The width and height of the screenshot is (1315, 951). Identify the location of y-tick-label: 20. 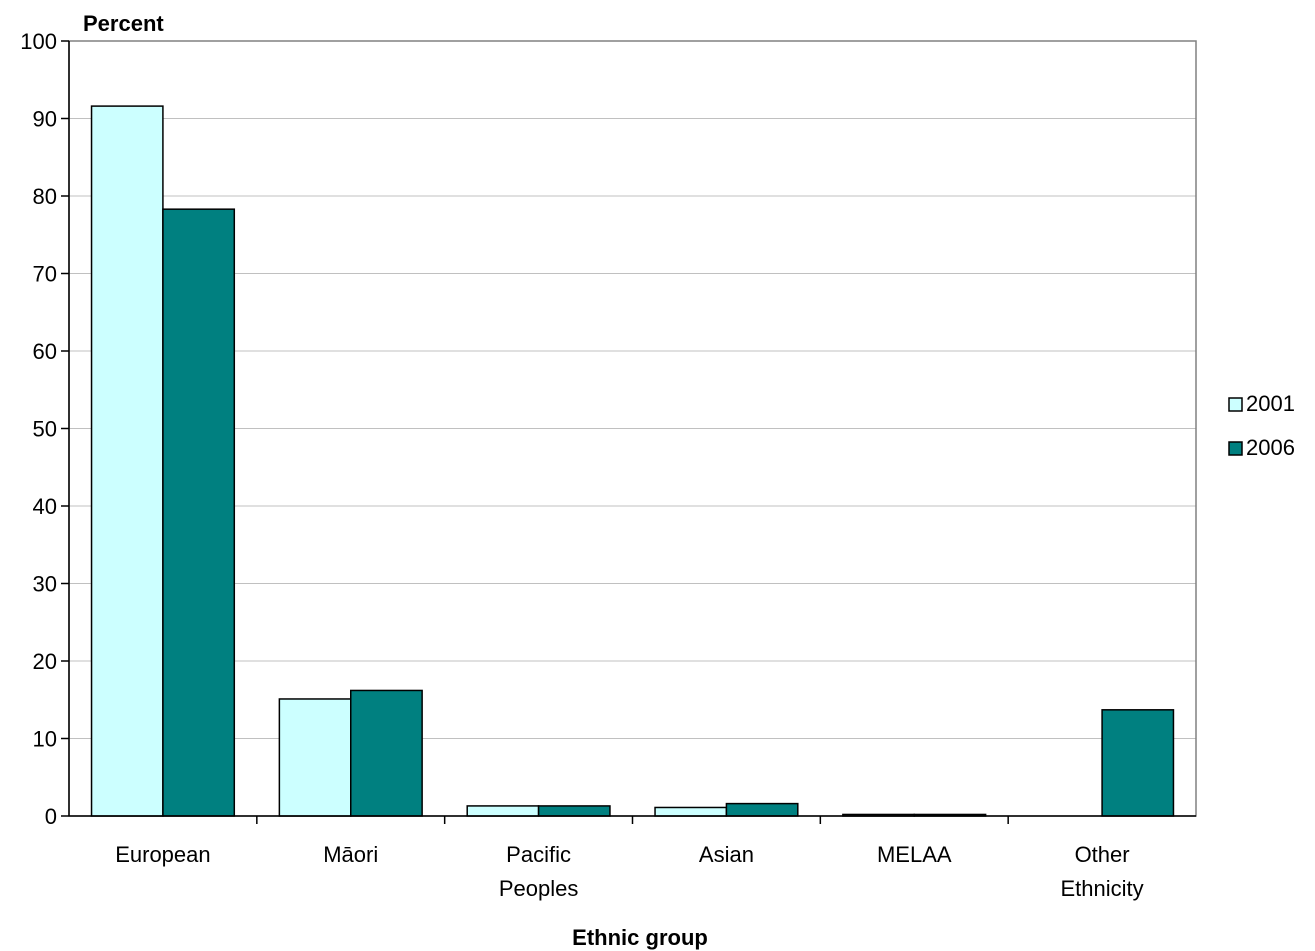
(45, 661).